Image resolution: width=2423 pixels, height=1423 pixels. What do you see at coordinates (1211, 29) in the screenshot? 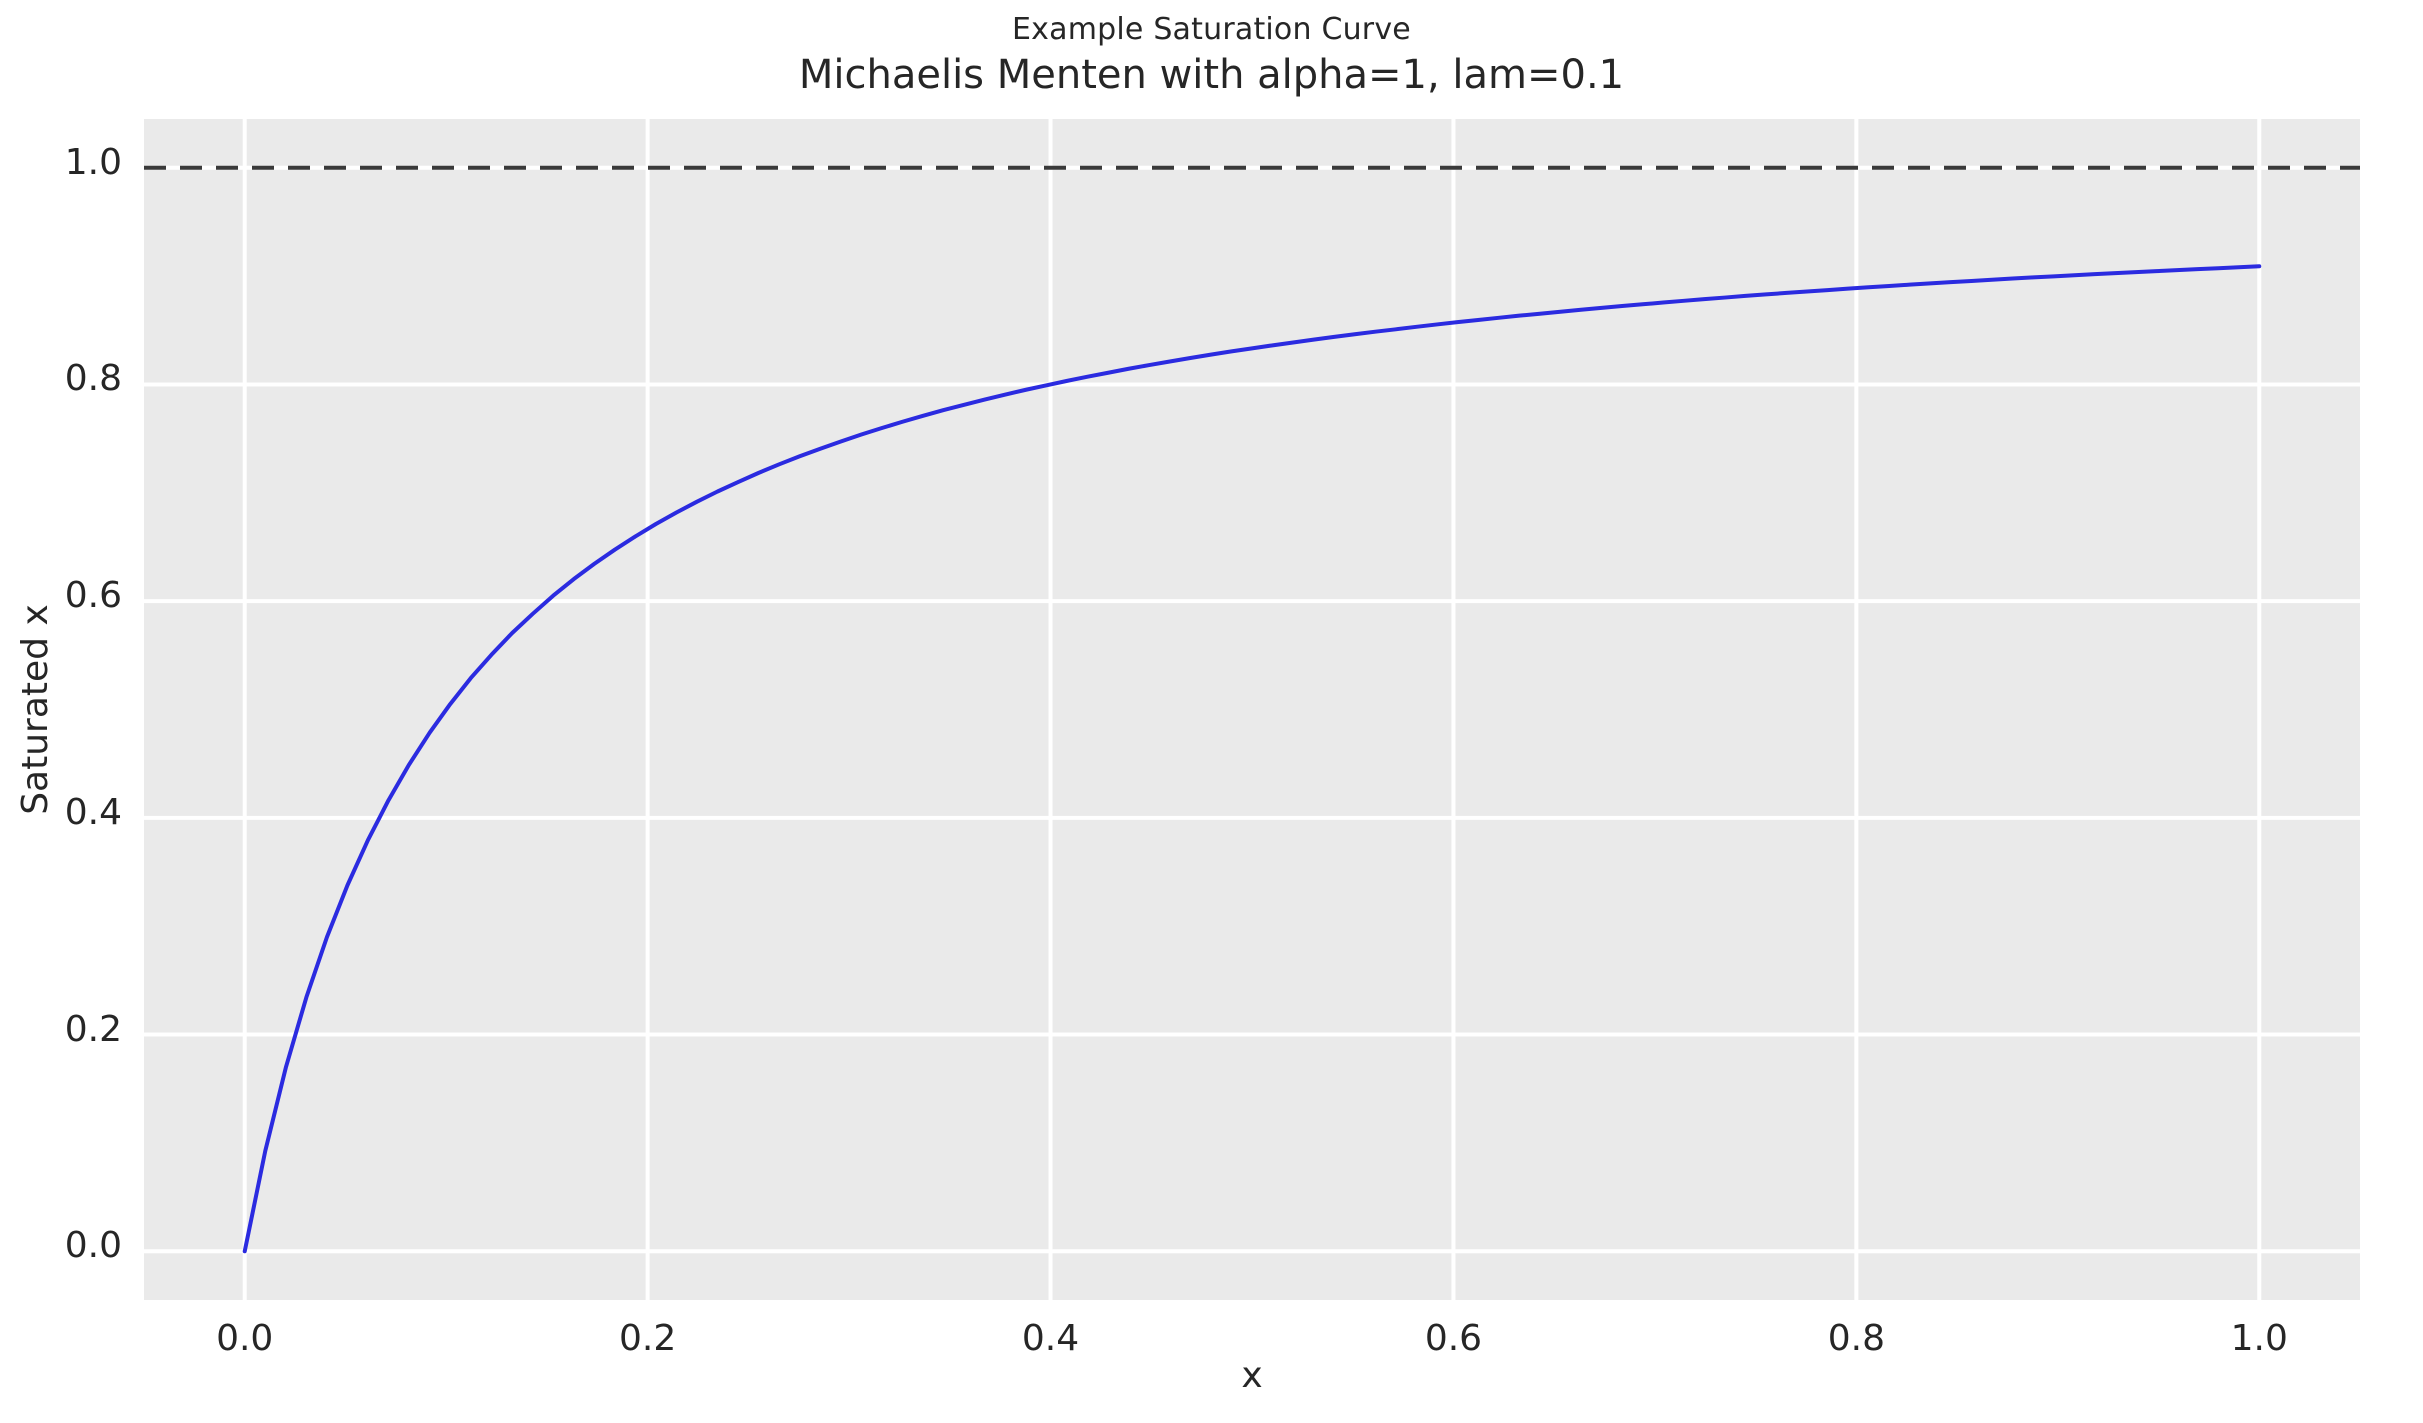
I see `figure-suptitle: Example Saturation Curve` at bounding box center [1211, 29].